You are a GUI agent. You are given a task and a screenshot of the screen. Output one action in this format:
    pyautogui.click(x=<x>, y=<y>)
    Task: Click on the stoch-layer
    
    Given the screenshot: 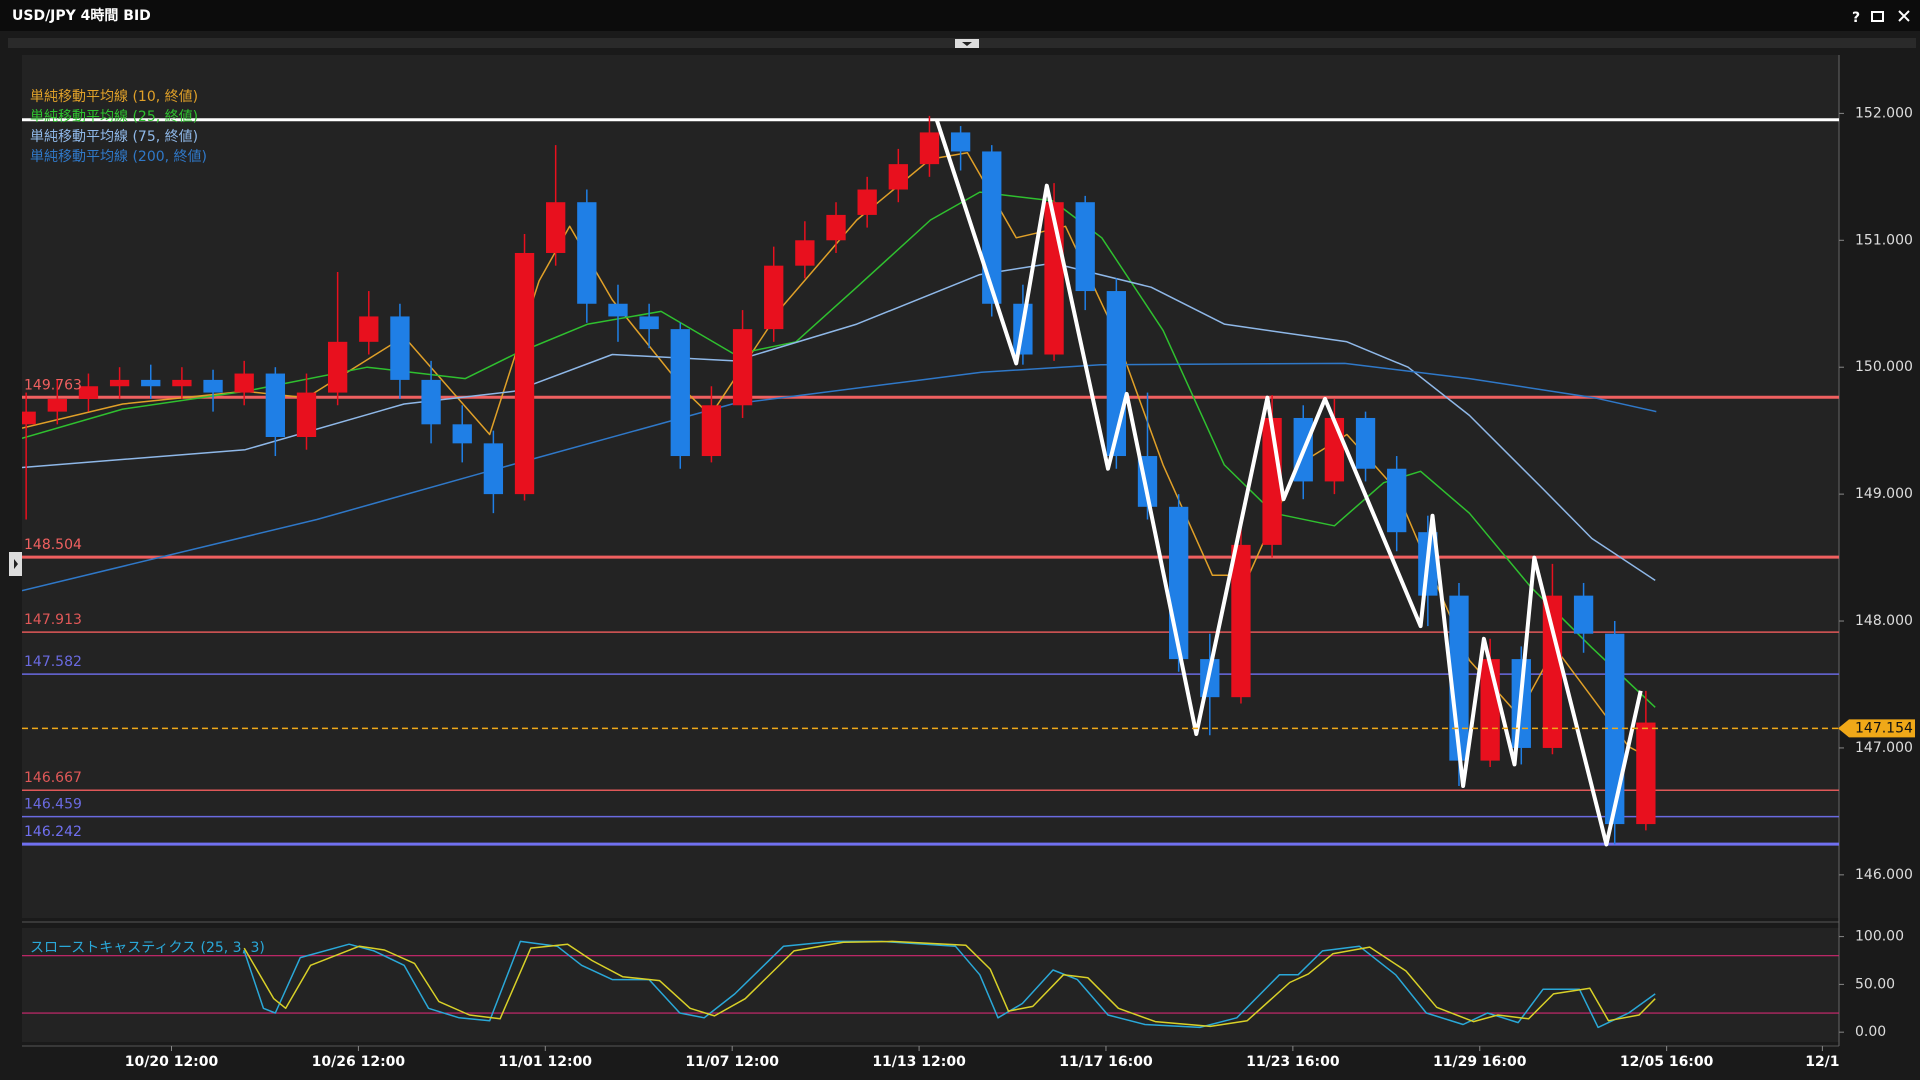 What is the action you would take?
    pyautogui.click(x=930, y=984)
    